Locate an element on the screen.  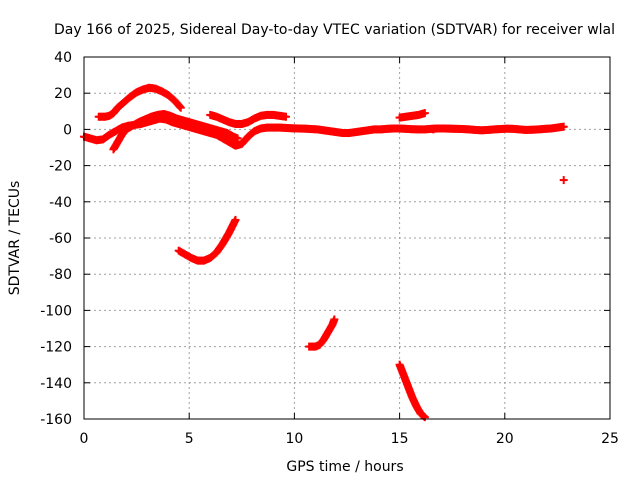
y-tick-label: -40 is located at coordinates (60, 203).